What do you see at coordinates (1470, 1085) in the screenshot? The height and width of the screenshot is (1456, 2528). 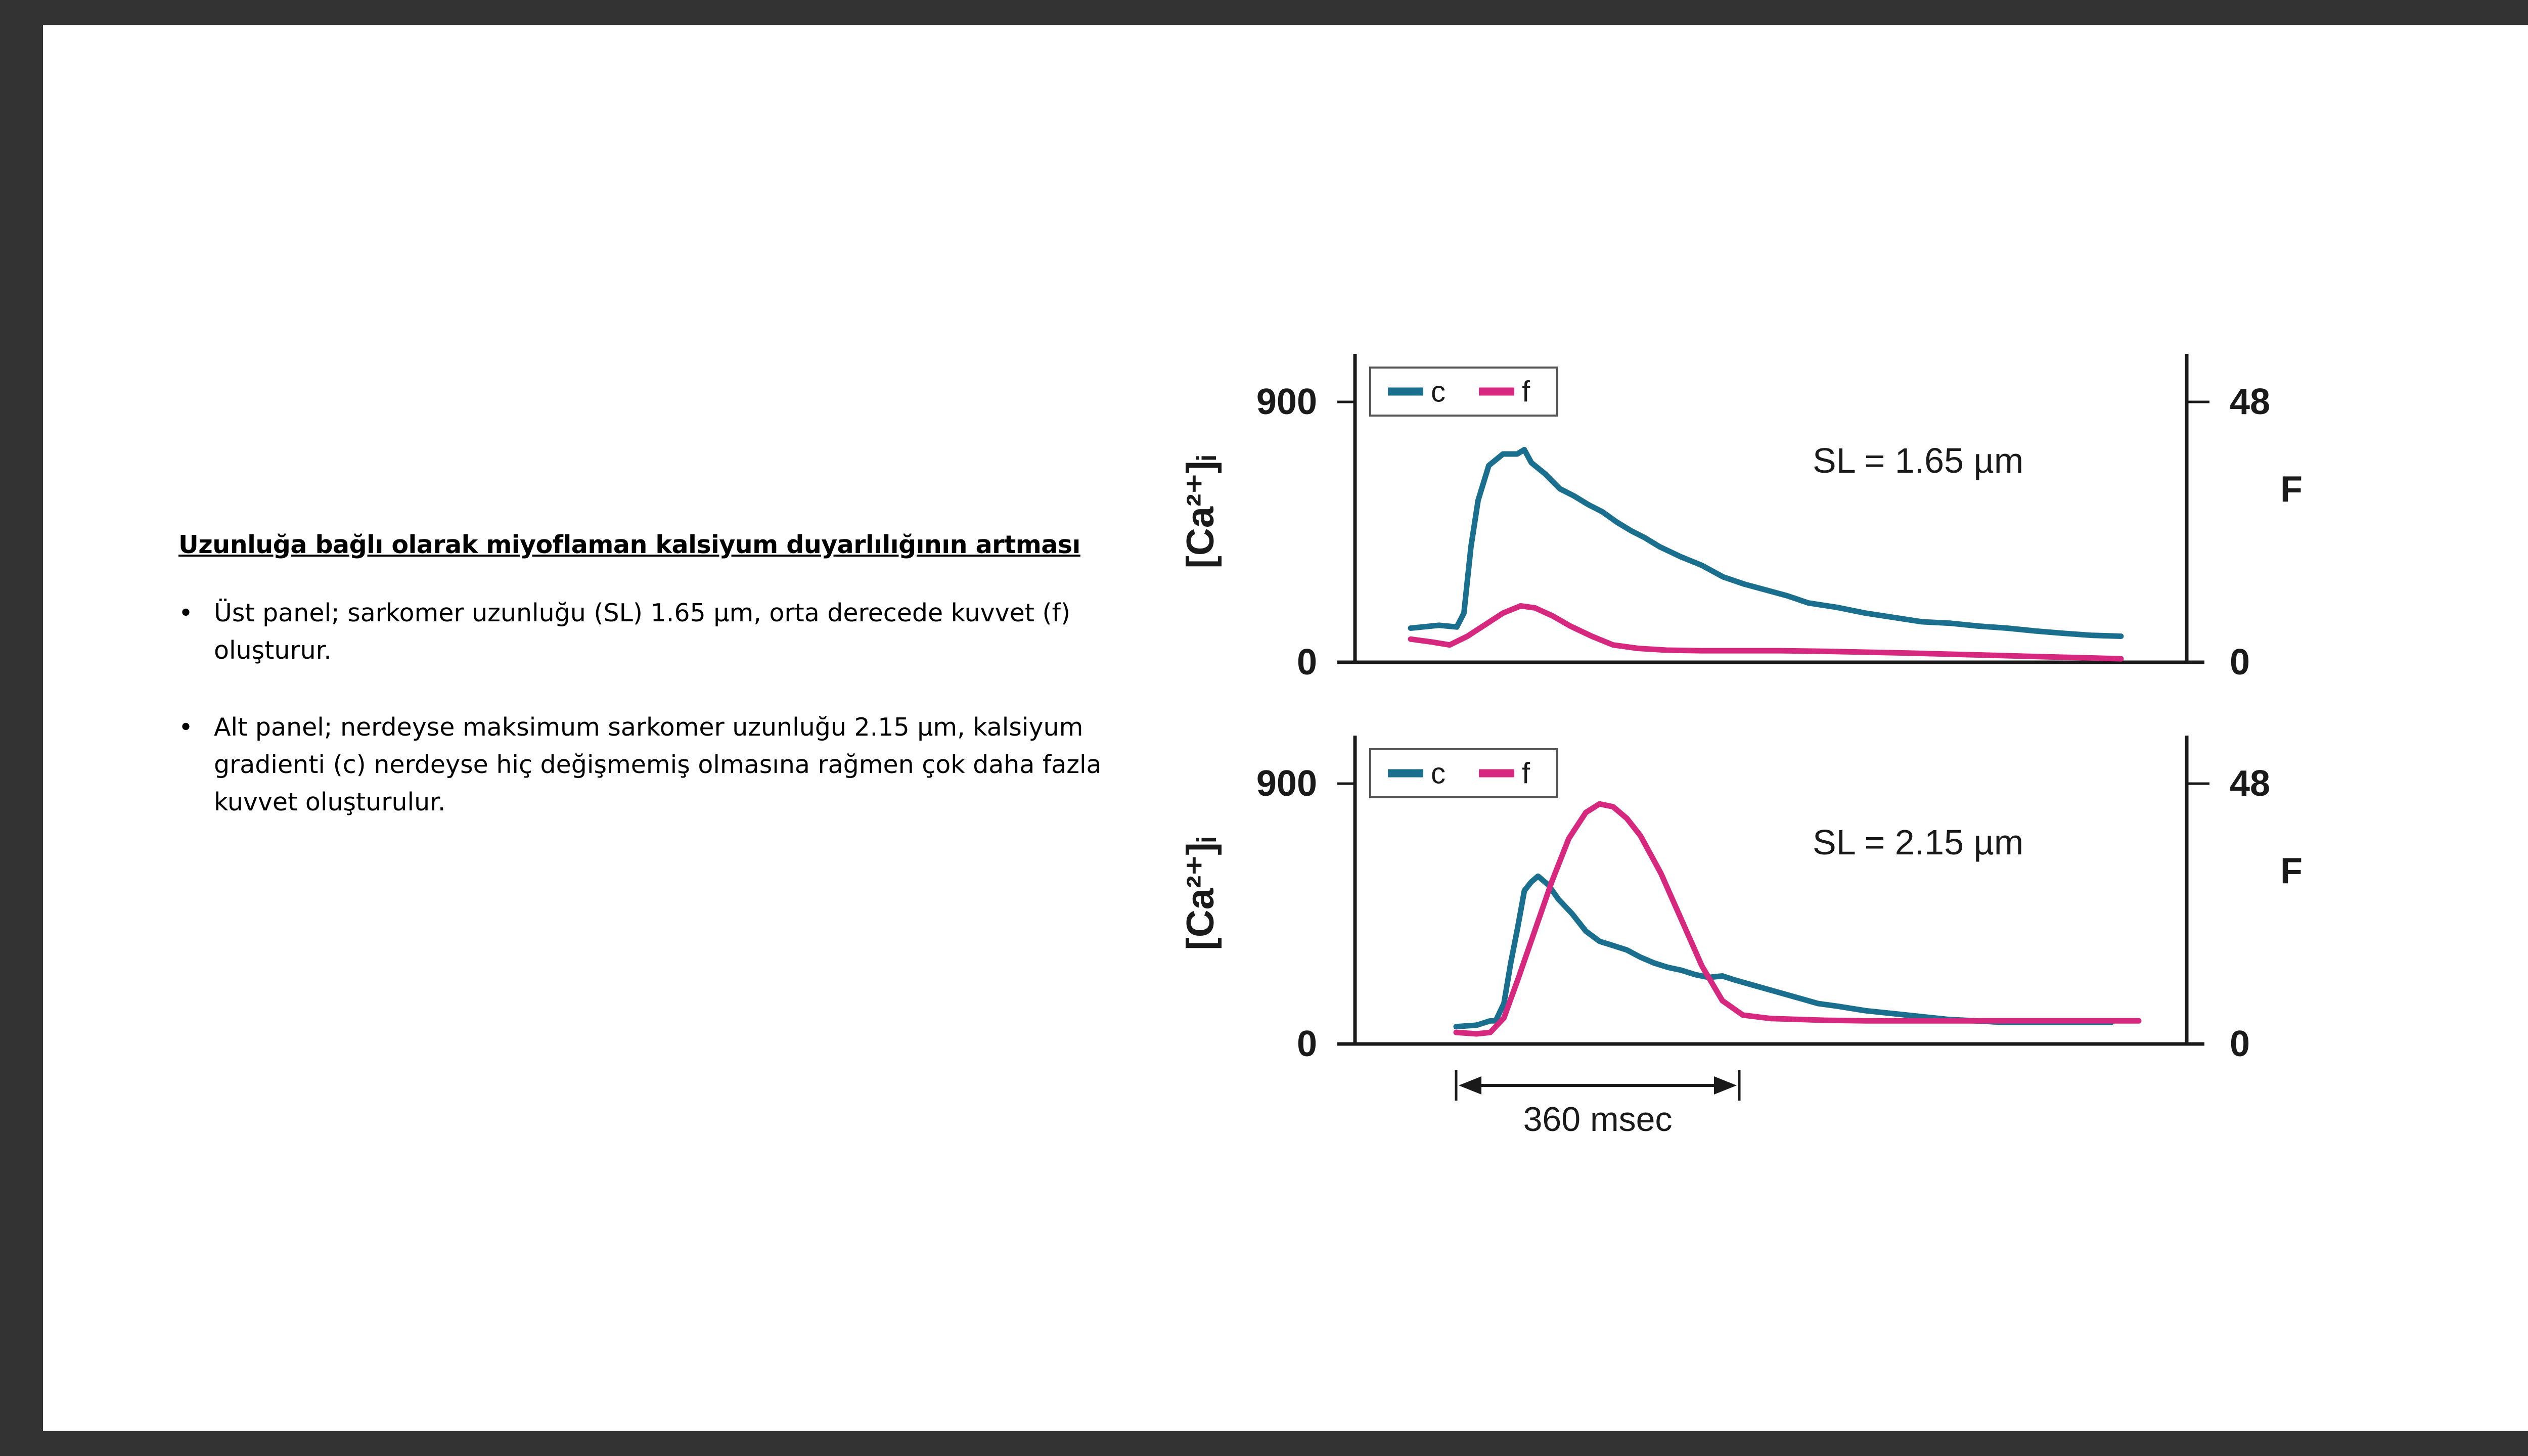 I see `scale-bar-arrow-left` at bounding box center [1470, 1085].